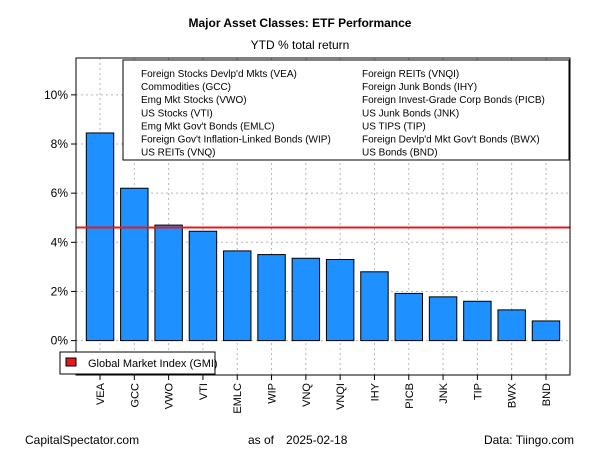  What do you see at coordinates (408, 317) in the screenshot?
I see `bar-picb` at bounding box center [408, 317].